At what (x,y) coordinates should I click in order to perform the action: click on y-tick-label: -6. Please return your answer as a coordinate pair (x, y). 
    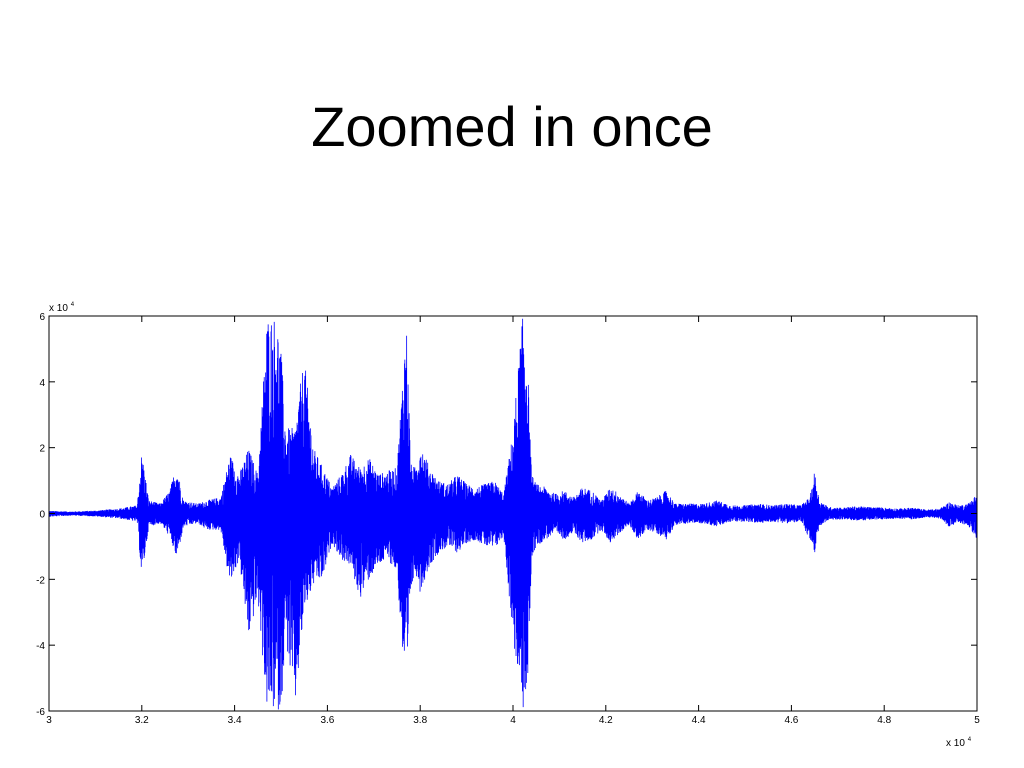
    Looking at the image, I should click on (40, 712).